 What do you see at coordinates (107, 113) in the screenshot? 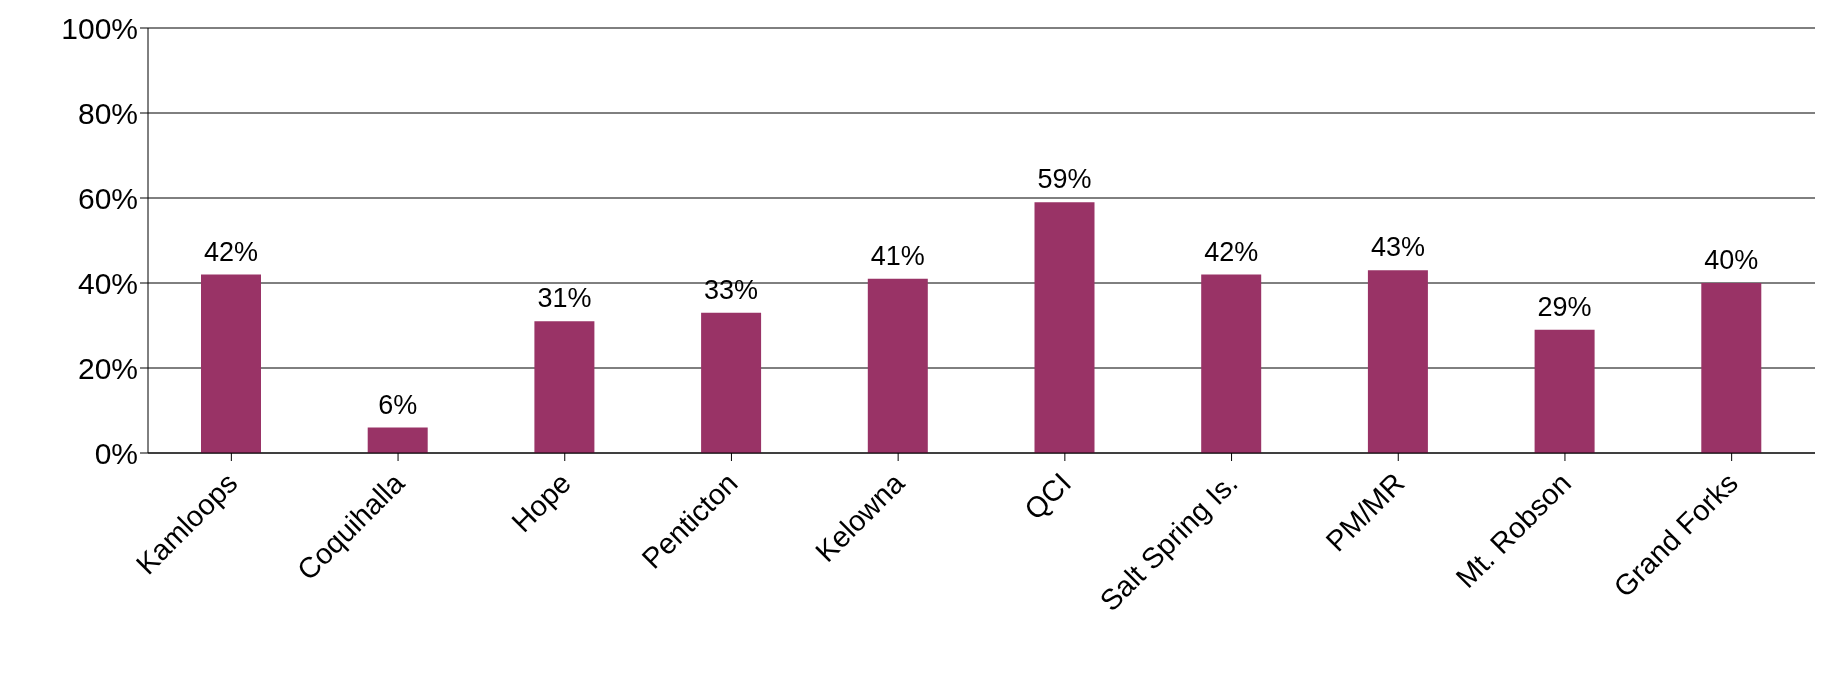
I see `y-tick-label: 80%` at bounding box center [107, 113].